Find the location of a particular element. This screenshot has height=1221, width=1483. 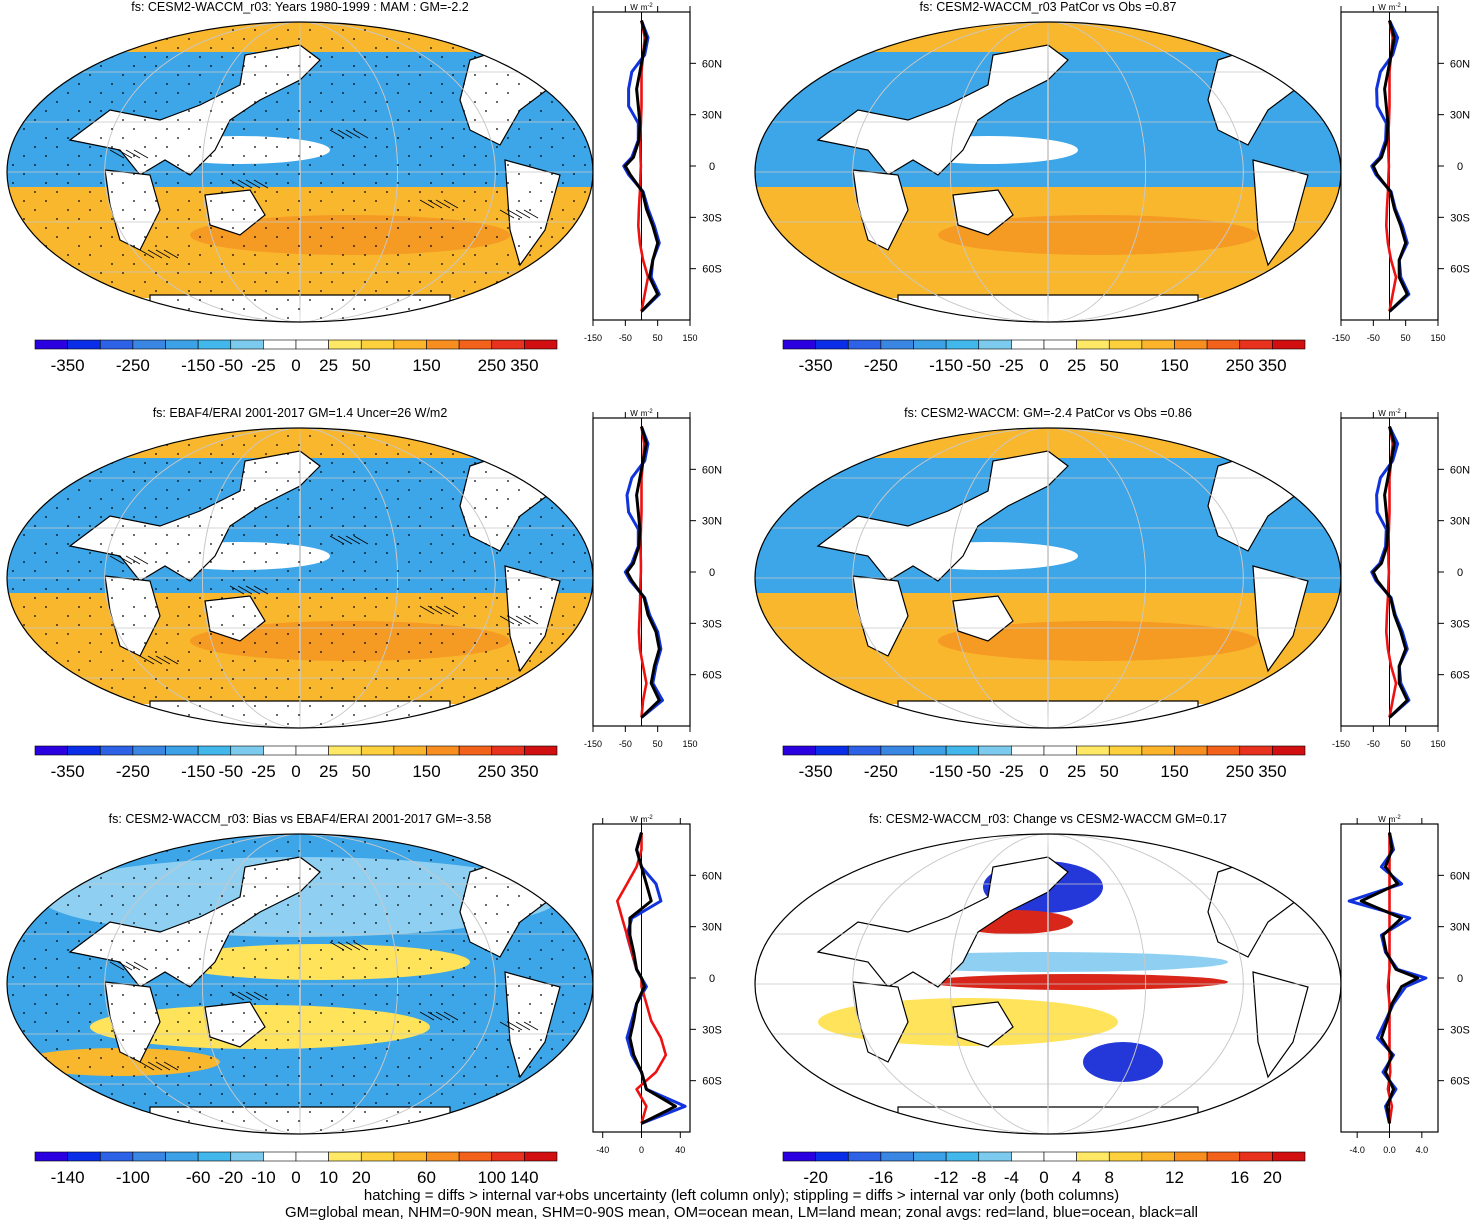

hatching is located at coordinates (324, 194).